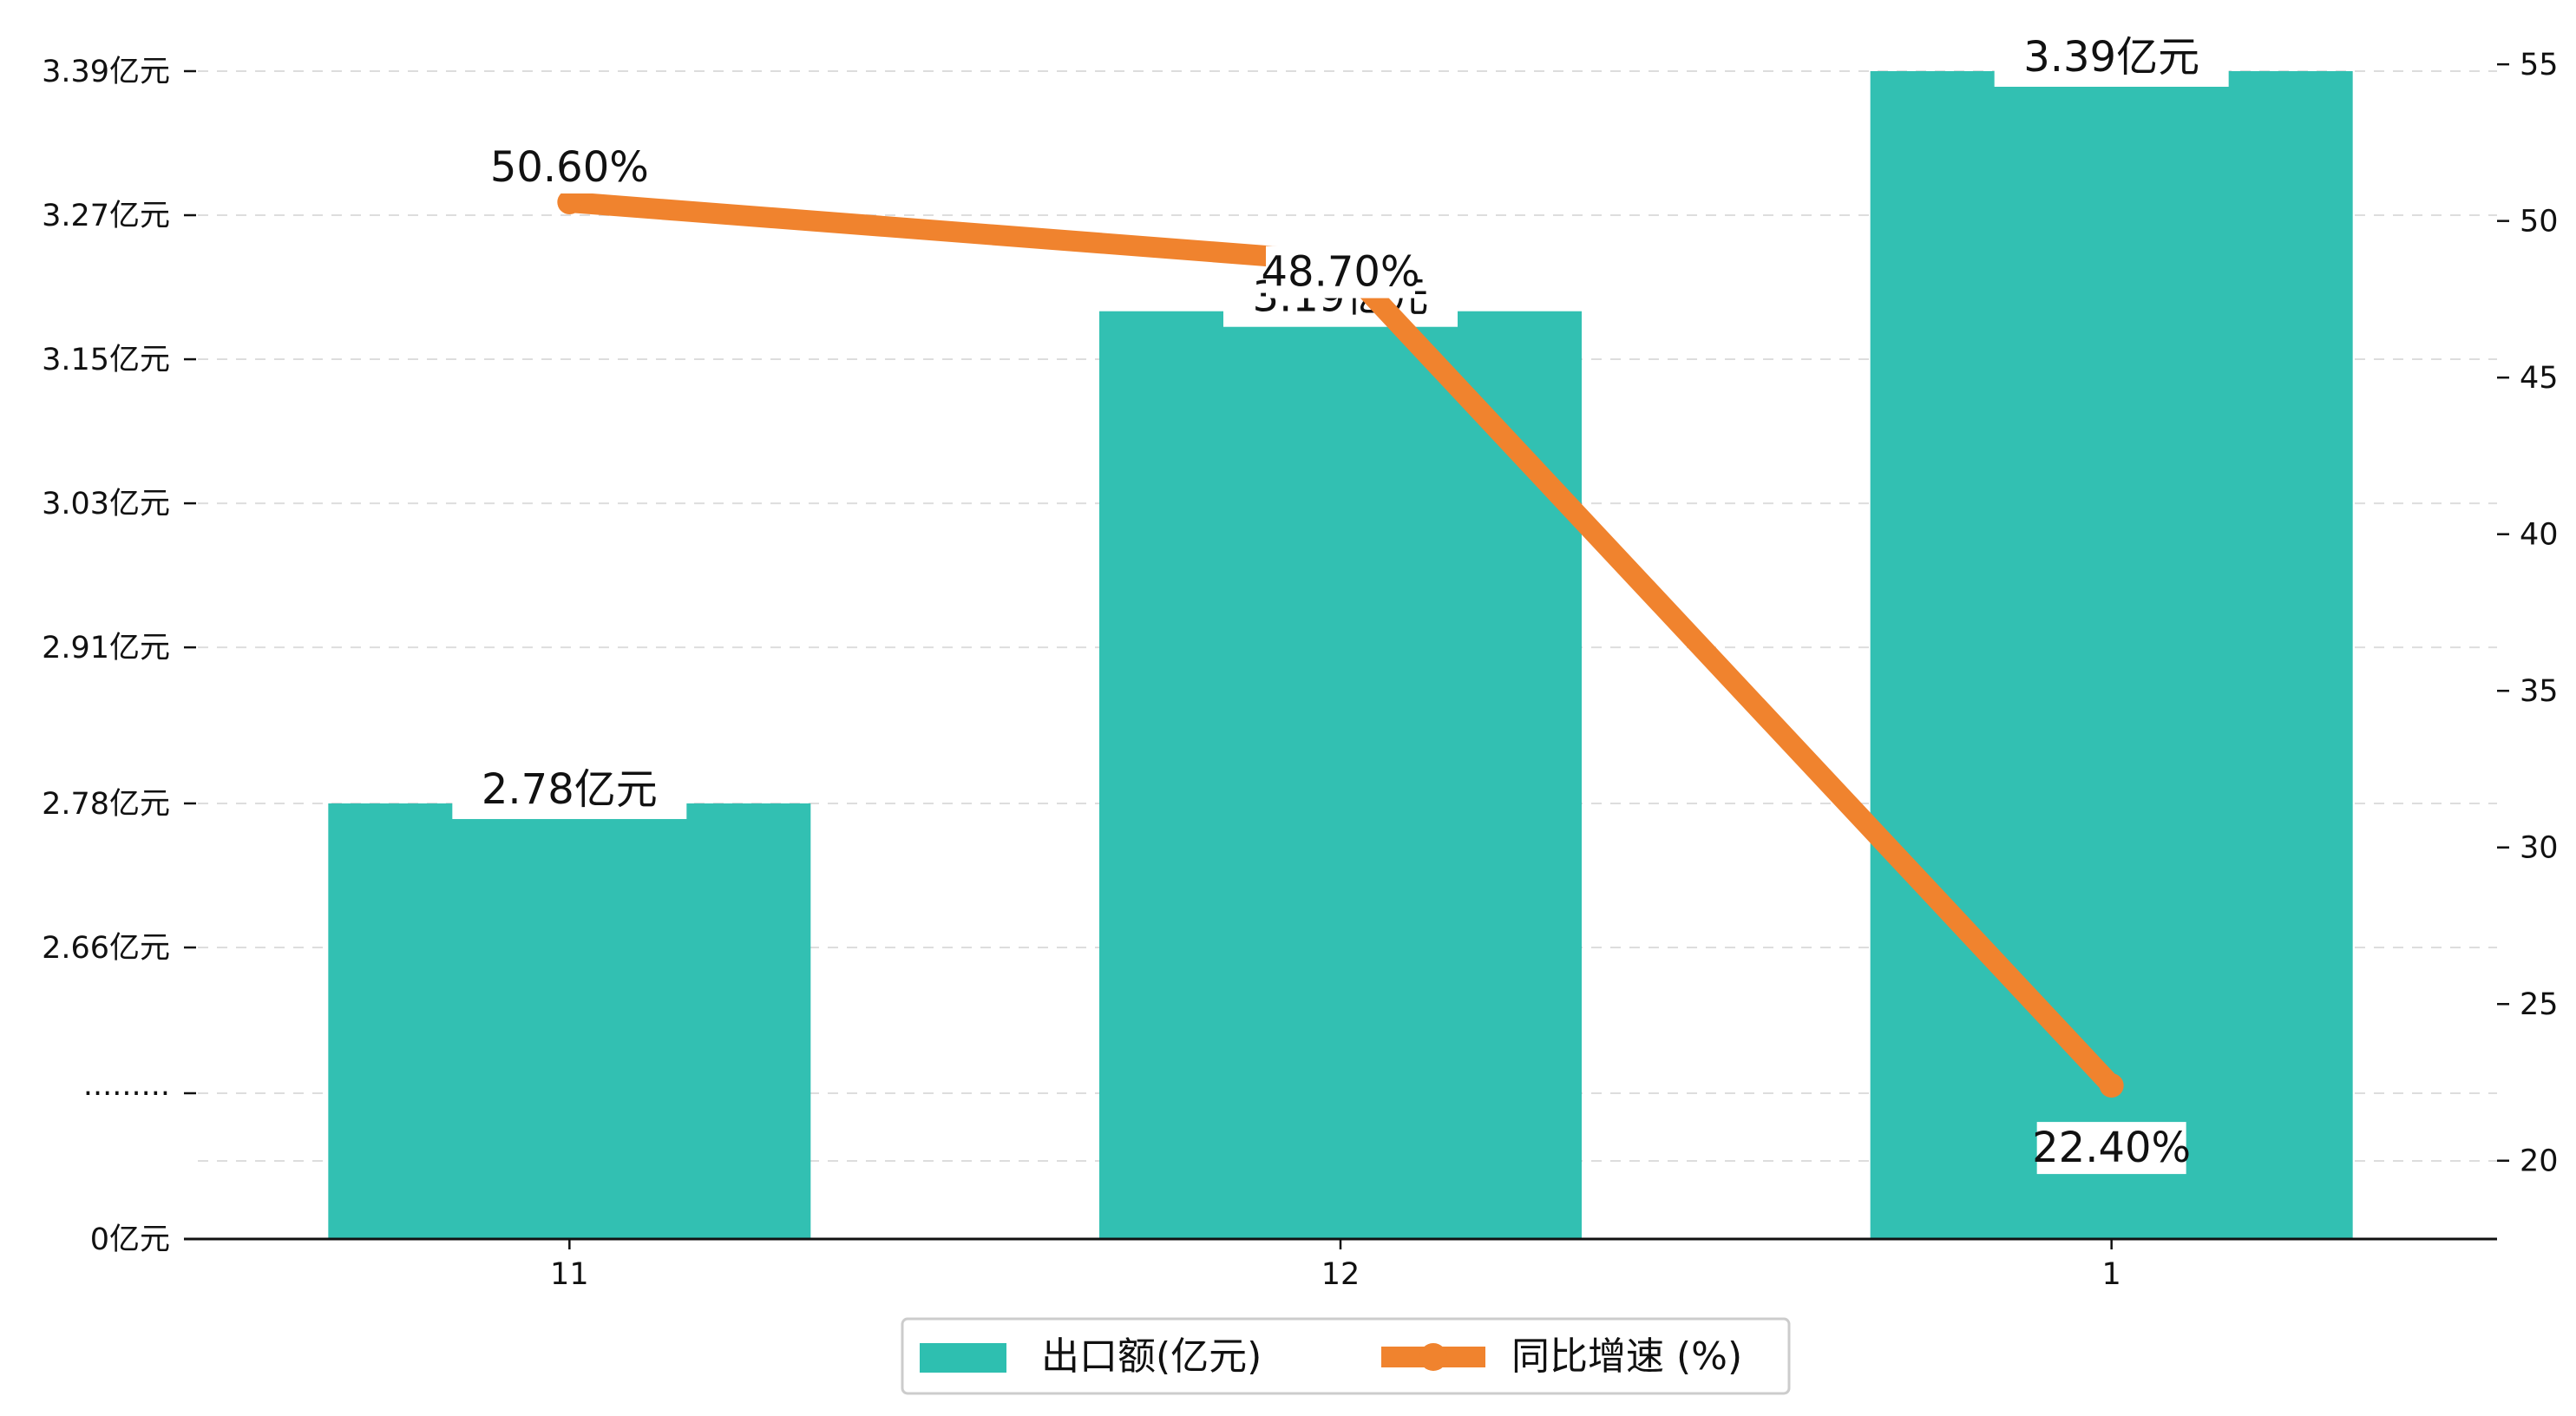 The width and height of the screenshot is (2576, 1416). Describe the element at coordinates (1433, 1357) in the screenshot. I see `legend-marker-line` at that location.